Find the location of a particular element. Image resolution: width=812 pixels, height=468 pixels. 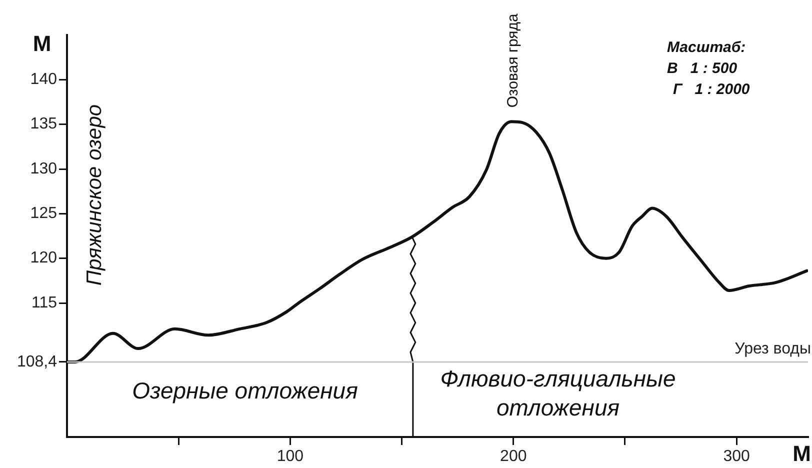

x-tick-label: 200 is located at coordinates (513, 457).